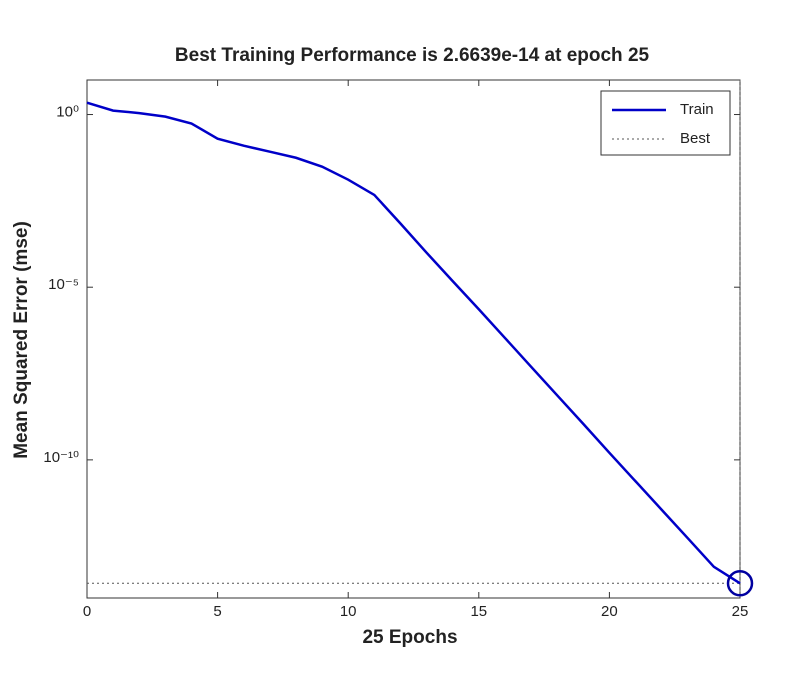 The image size is (787, 679). Describe the element at coordinates (348, 611) in the screenshot. I see `x-tick-label: 10` at that location.